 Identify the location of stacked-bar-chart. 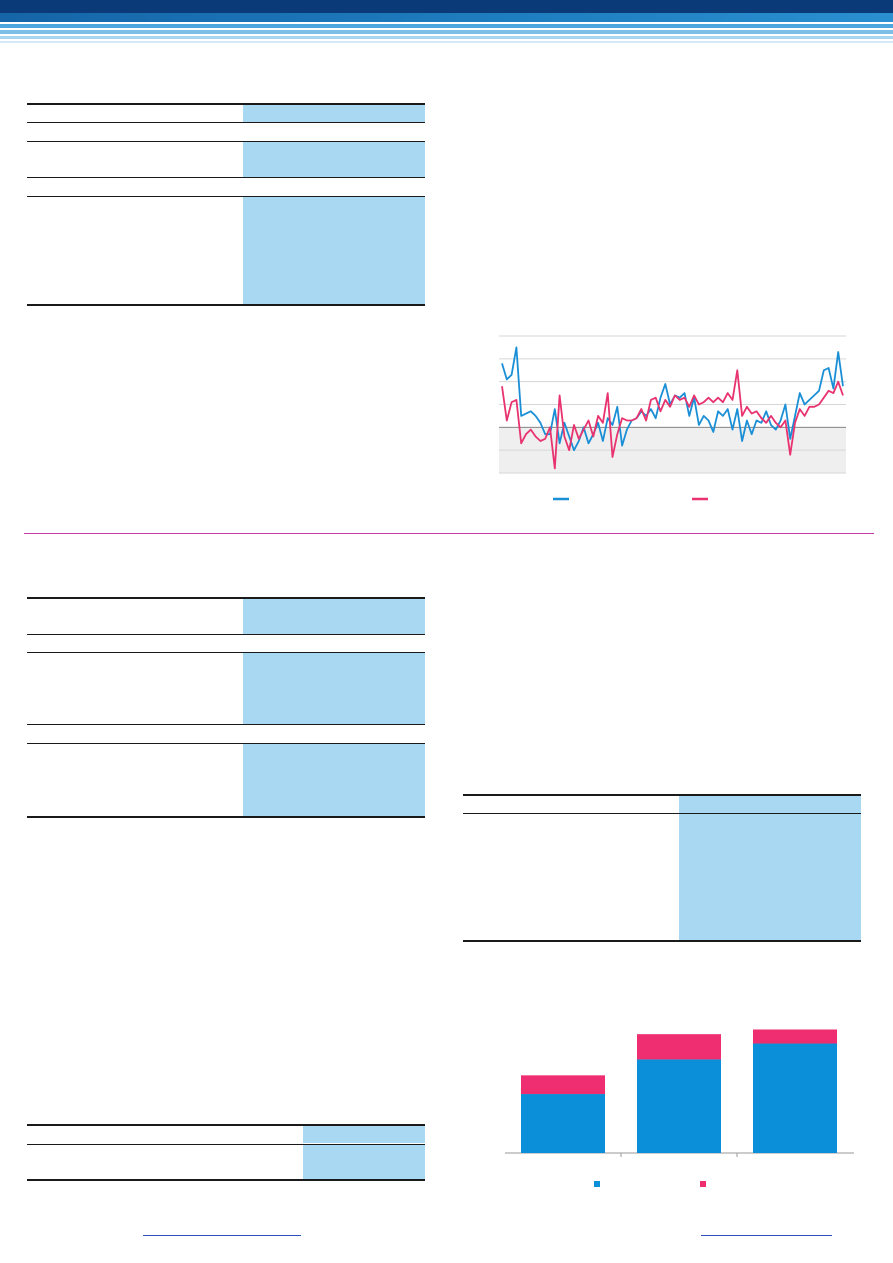
(679, 1108).